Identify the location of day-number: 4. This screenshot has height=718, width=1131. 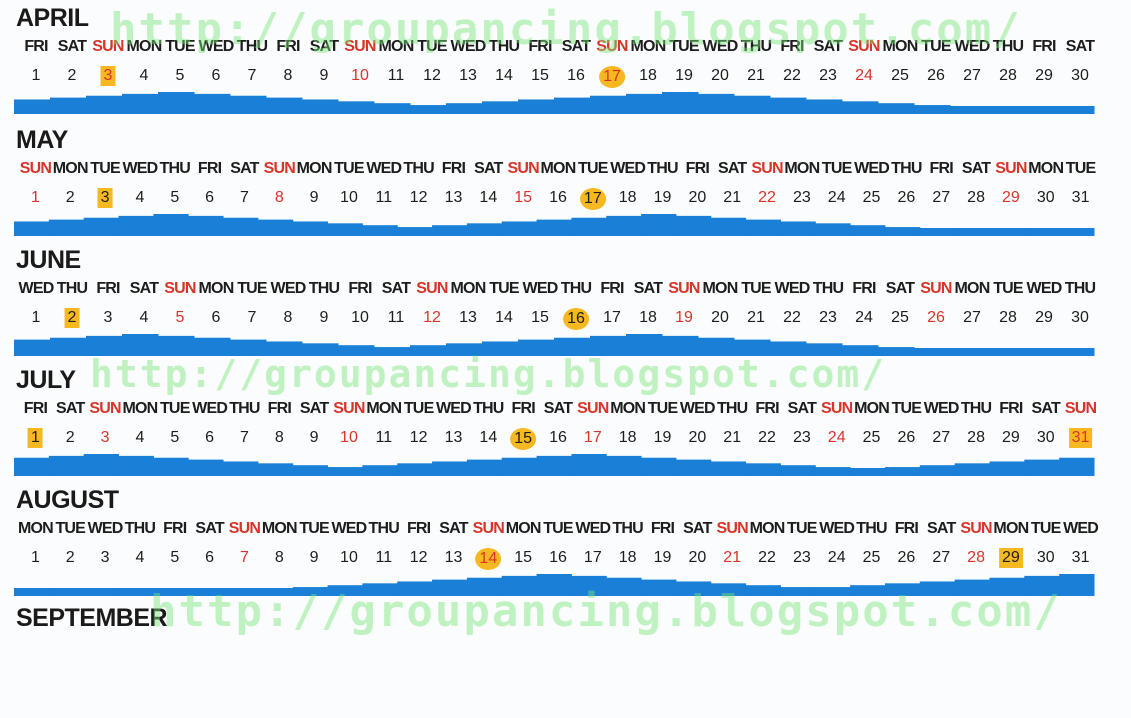
(140, 557).